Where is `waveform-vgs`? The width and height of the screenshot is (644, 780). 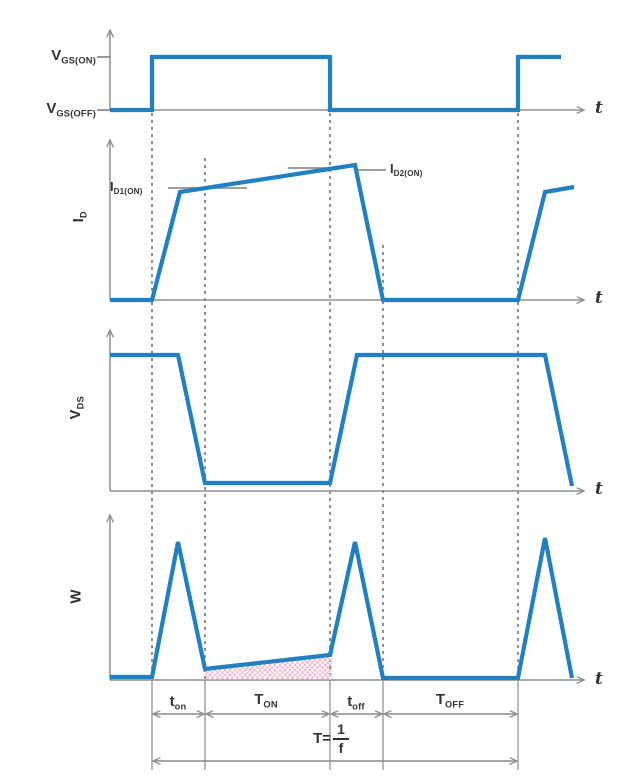
waveform-vgs is located at coordinates (335, 83).